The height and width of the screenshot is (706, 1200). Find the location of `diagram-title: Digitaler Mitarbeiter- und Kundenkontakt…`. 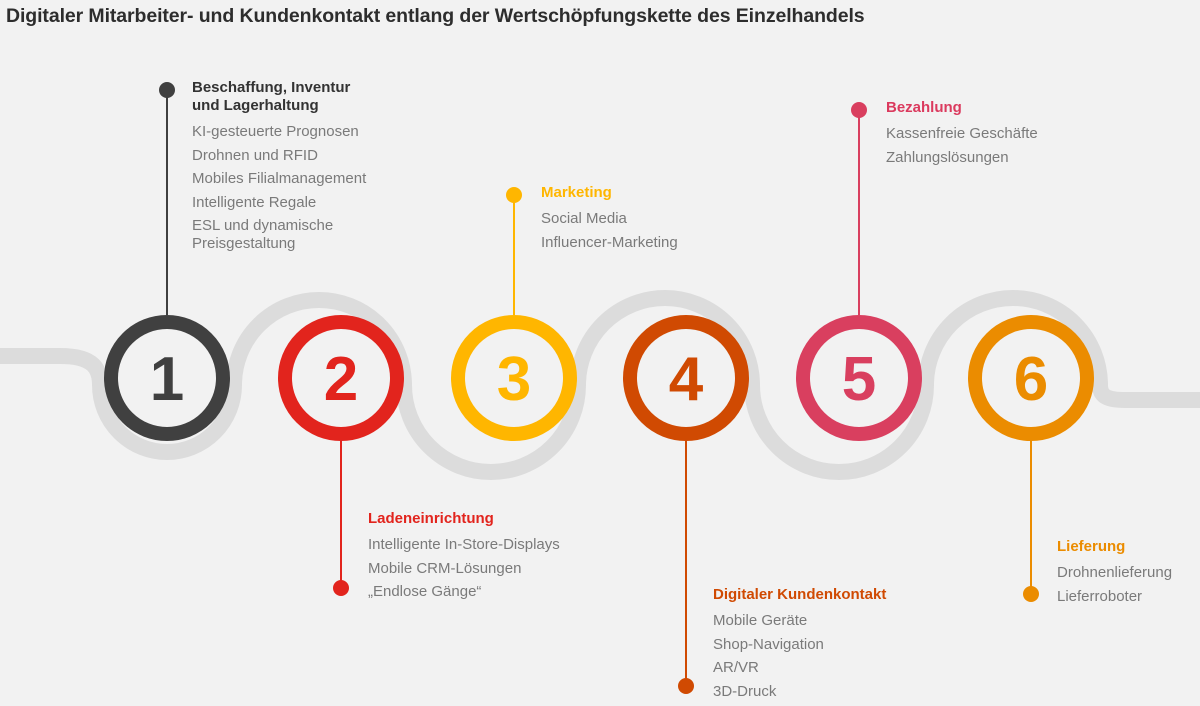

diagram-title: Digitaler Mitarbeiter- und Kundenkontakt… is located at coordinates (435, 16).